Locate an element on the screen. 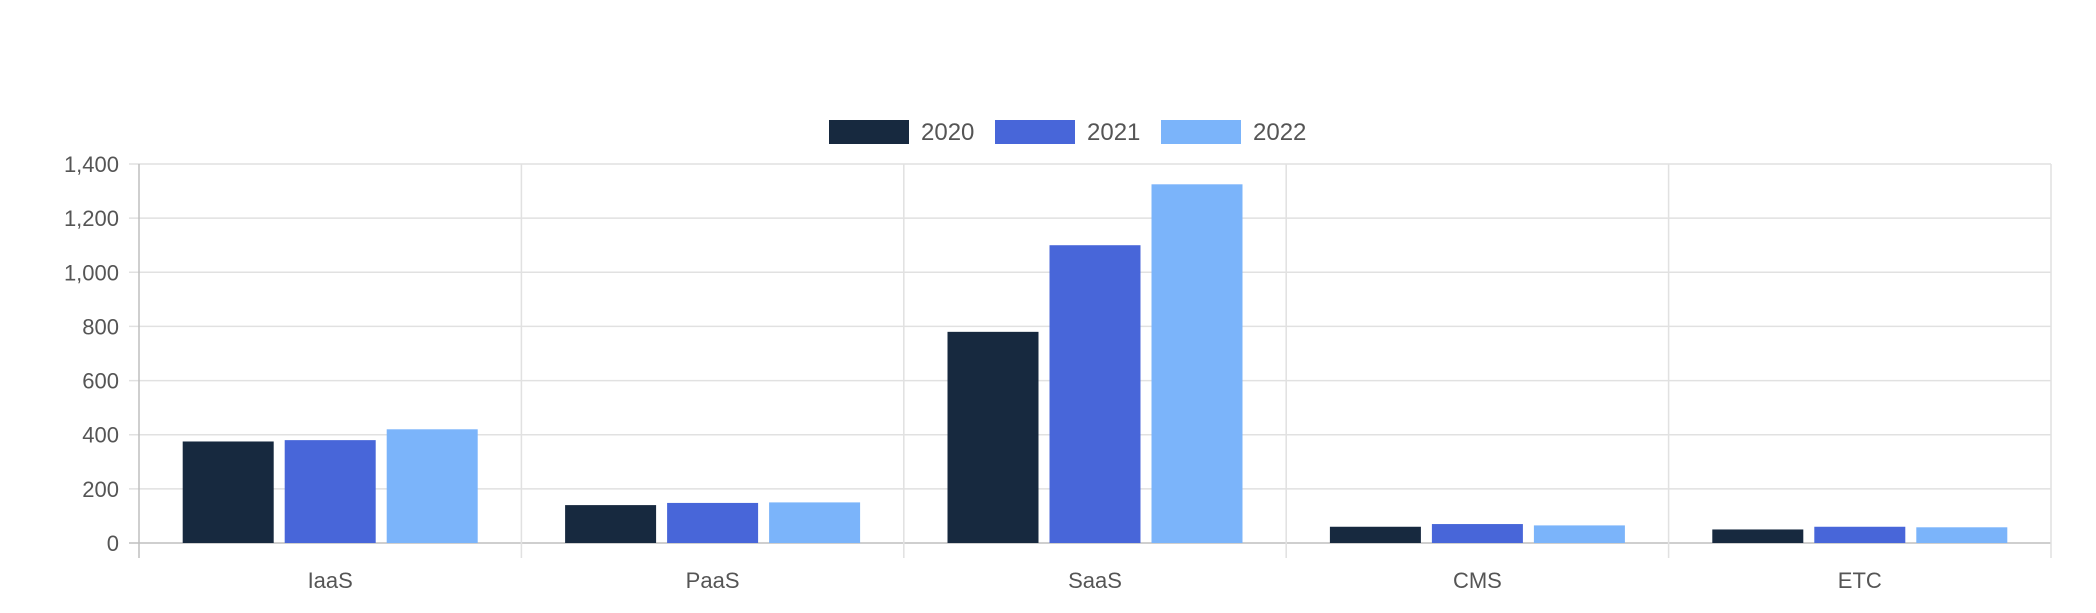  y-axis: 0 200 400 600 800 1,000 1,200 1,400 is located at coordinates (91, 354).